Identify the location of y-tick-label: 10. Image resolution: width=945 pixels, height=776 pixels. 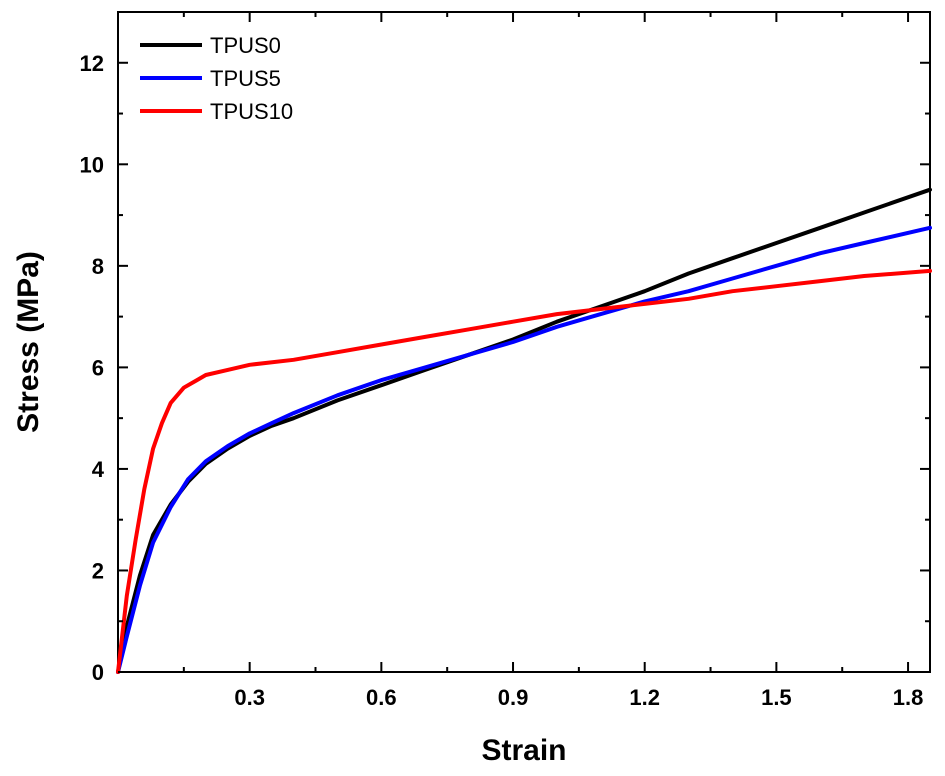
(92, 164).